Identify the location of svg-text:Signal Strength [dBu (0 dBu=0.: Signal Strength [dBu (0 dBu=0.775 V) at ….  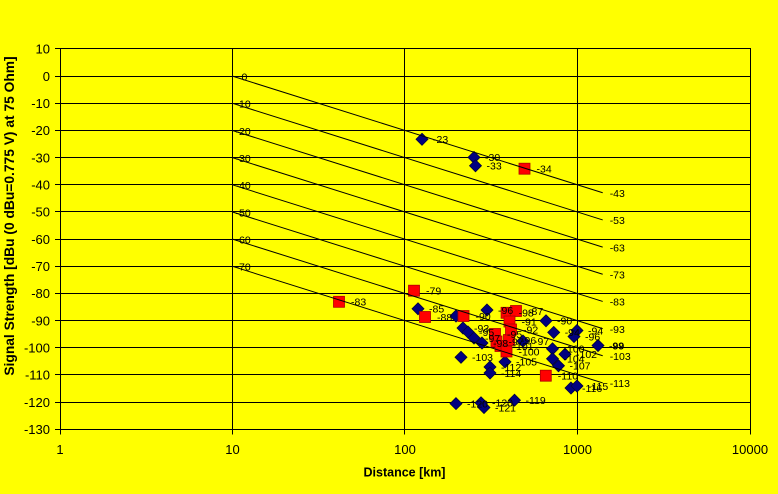
(9, 215).